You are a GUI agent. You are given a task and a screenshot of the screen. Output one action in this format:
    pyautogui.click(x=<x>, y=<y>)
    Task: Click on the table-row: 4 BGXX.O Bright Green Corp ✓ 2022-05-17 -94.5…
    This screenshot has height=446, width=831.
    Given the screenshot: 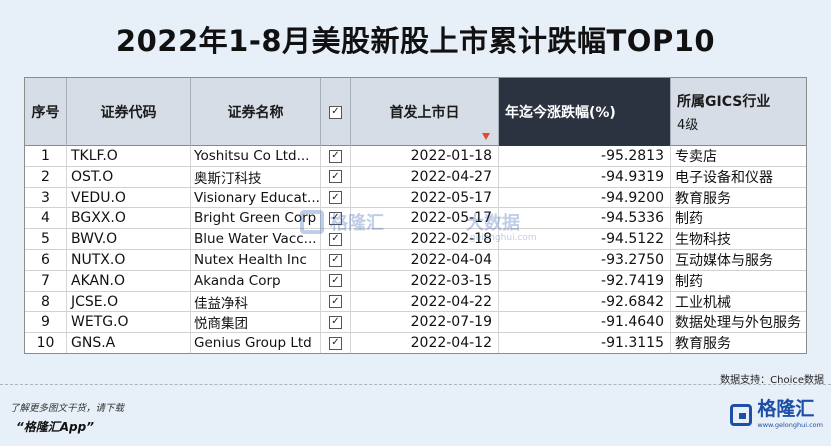 What is the action you would take?
    pyautogui.click(x=415, y=219)
    